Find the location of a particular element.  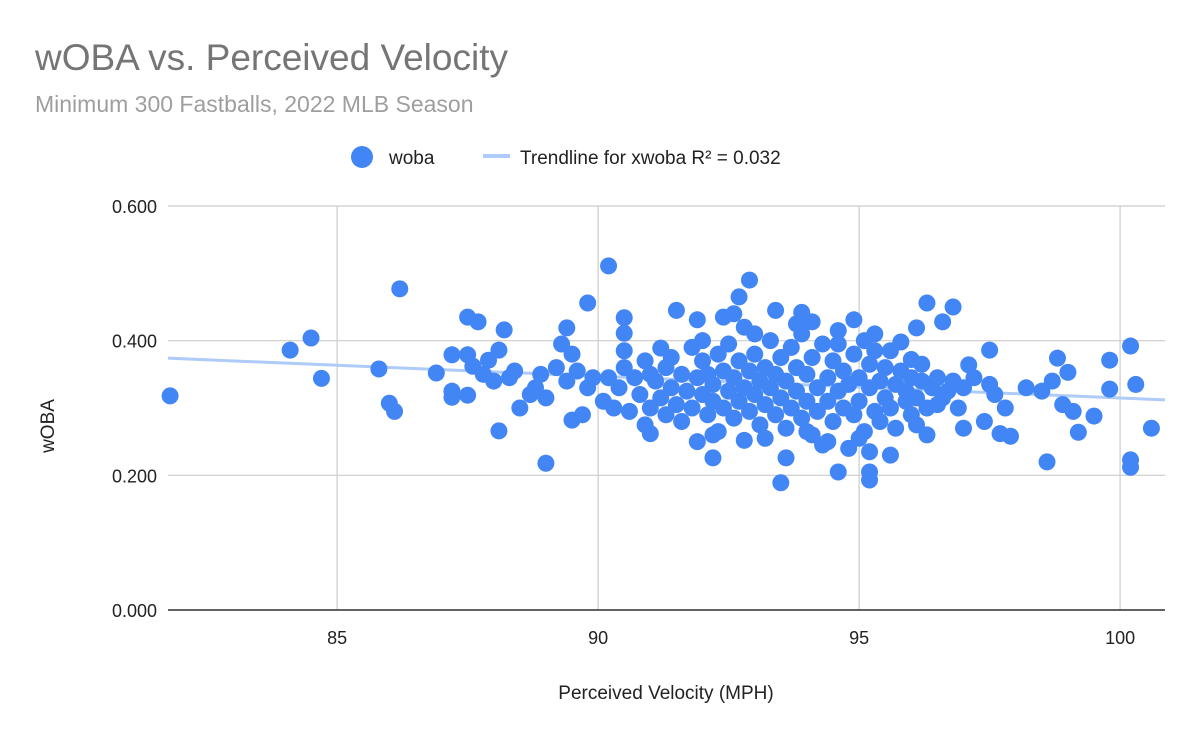

y-tick-label: 0.200 is located at coordinates (134, 476).